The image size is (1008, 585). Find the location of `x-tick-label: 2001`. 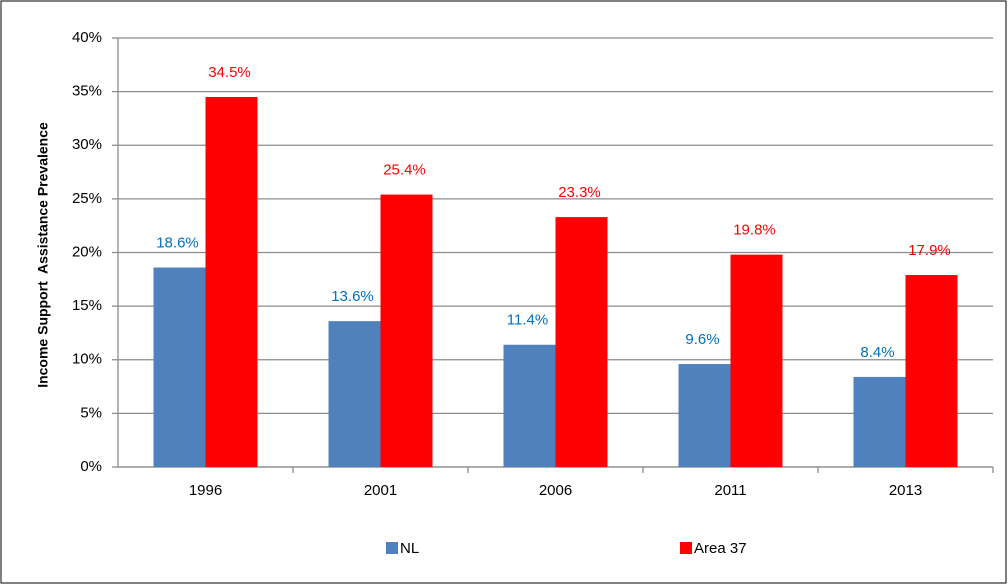

x-tick-label: 2001 is located at coordinates (380, 490).